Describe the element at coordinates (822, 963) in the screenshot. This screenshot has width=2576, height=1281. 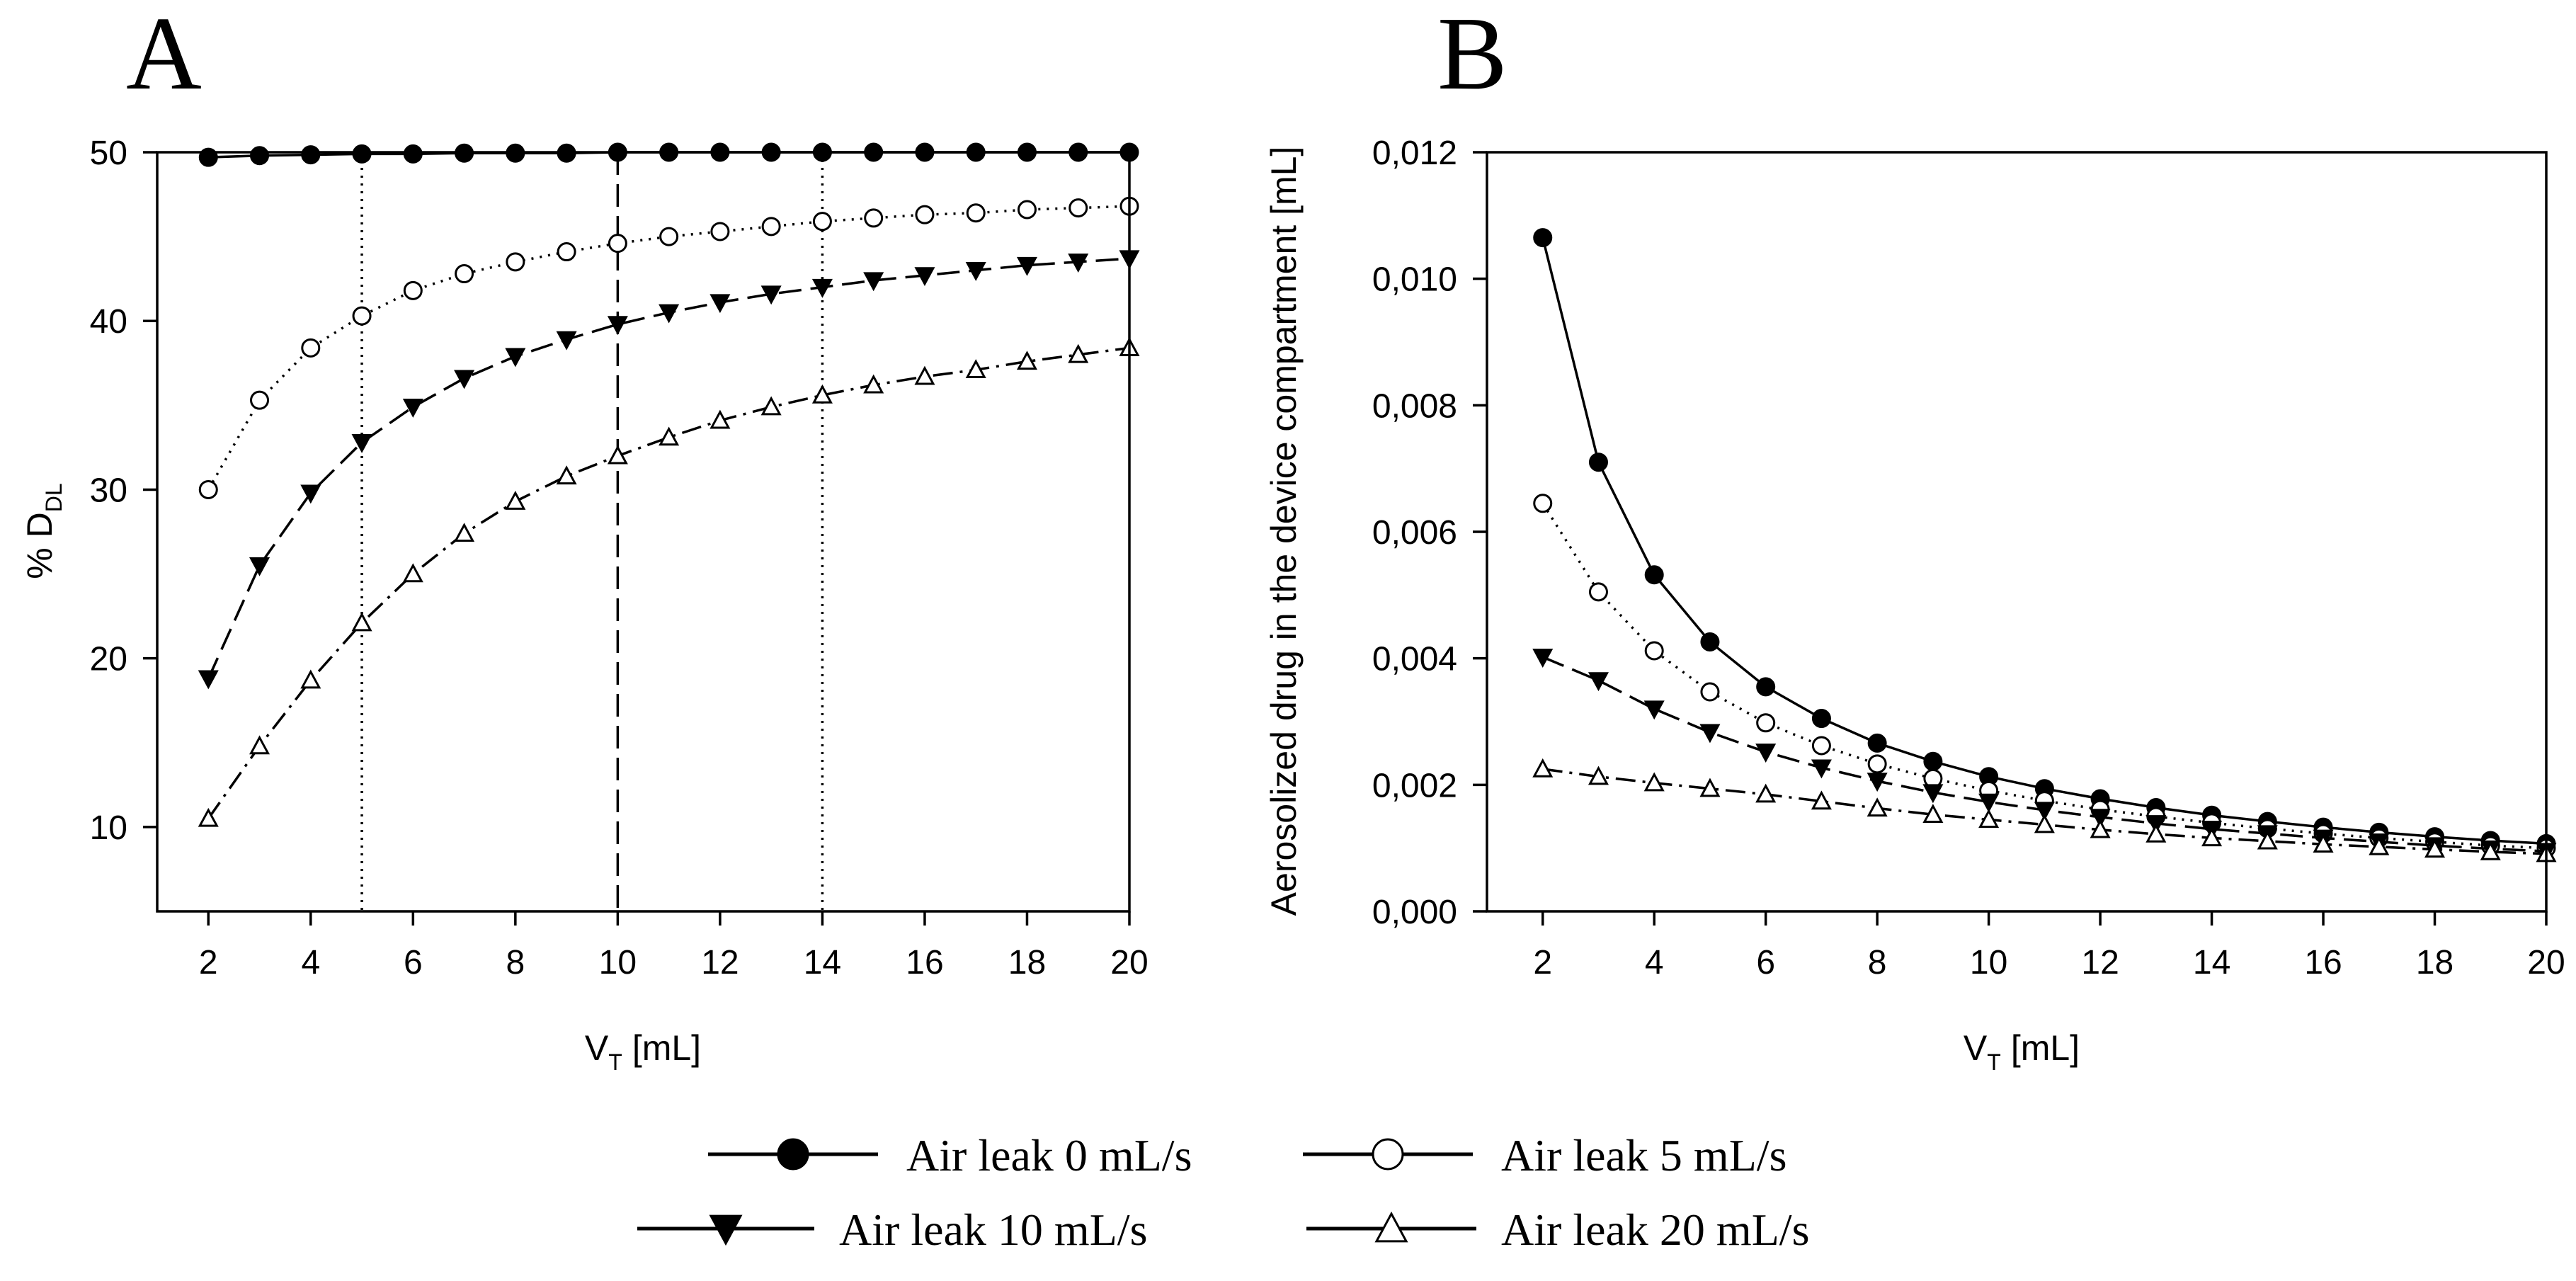
I see `x-tick-label: 14` at that location.